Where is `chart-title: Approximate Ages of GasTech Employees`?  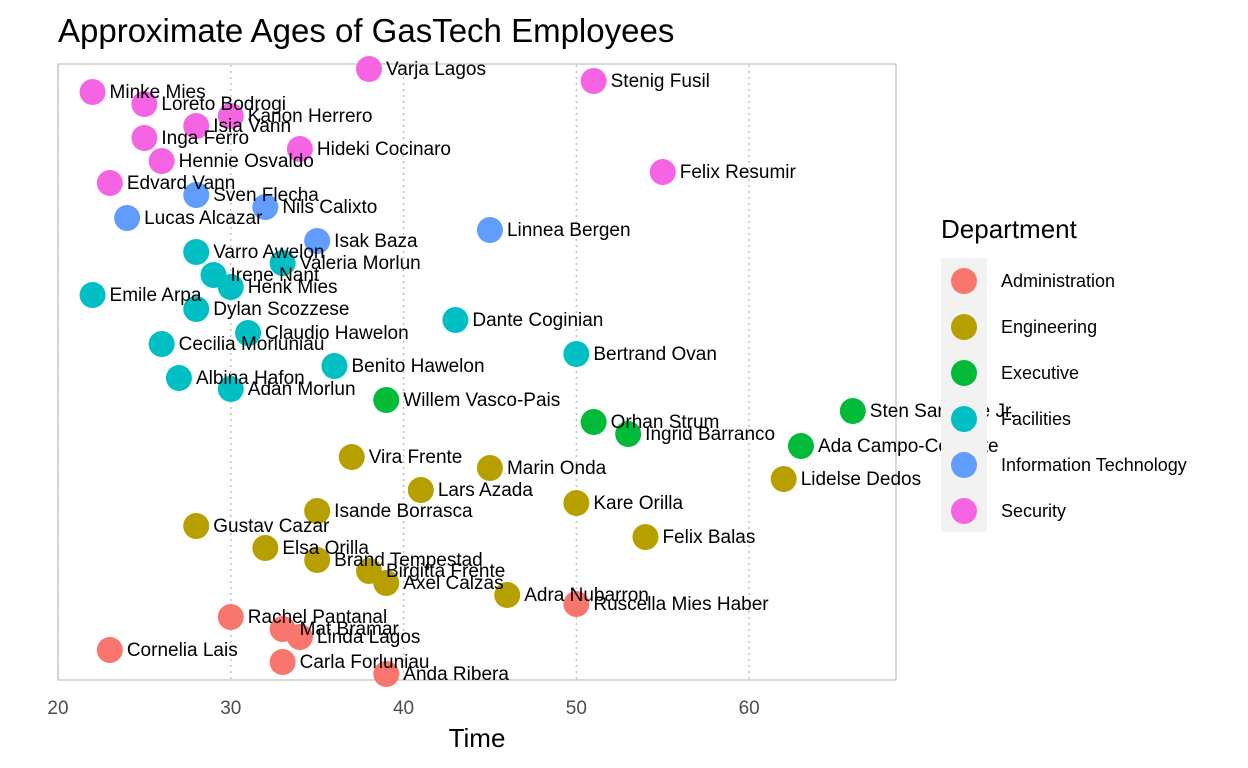 chart-title: Approximate Ages of GasTech Employees is located at coordinates (366, 30).